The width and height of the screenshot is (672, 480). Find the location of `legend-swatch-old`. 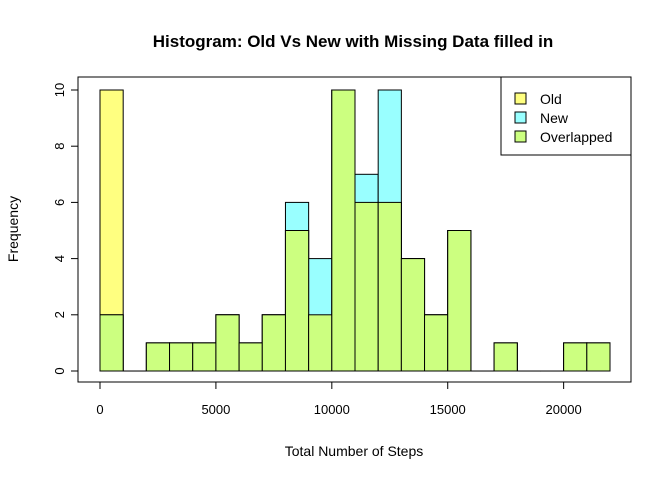

legend-swatch-old is located at coordinates (520, 98).